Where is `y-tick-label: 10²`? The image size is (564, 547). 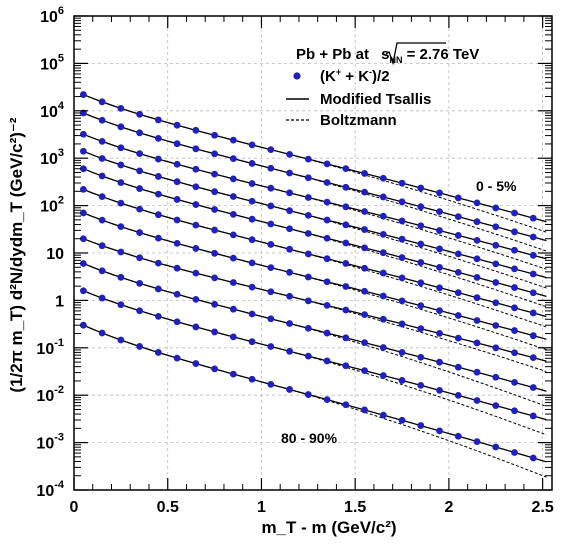 y-tick-label: 10² is located at coordinates (52, 205).